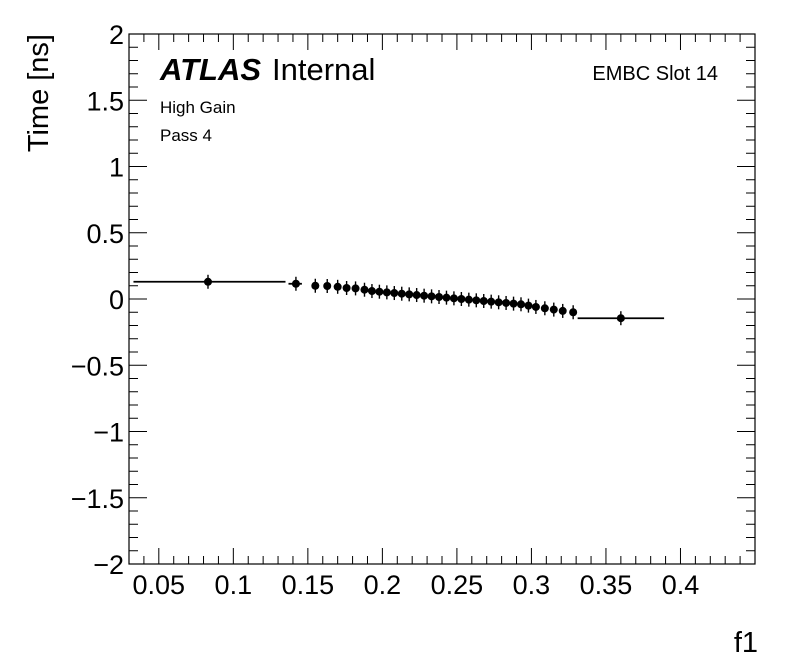 The width and height of the screenshot is (796, 672). I want to click on x-axis-title: f1, so click(746, 643).